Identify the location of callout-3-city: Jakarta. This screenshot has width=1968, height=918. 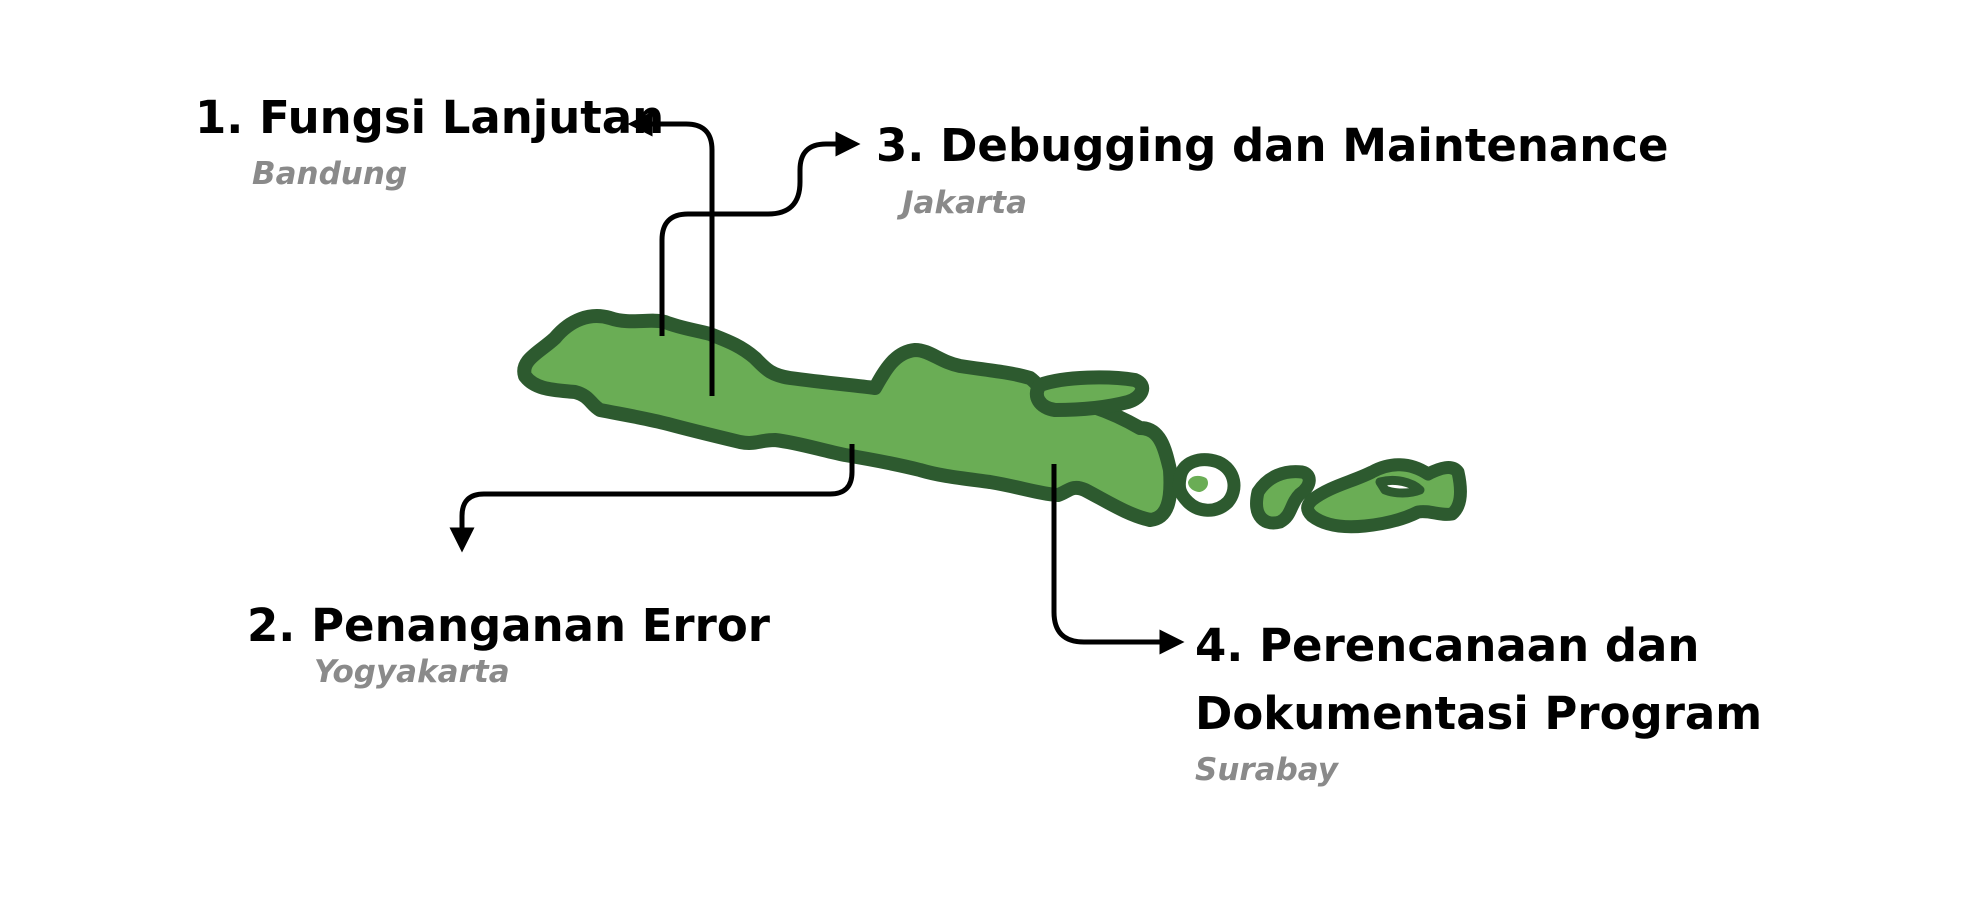
(965, 203).